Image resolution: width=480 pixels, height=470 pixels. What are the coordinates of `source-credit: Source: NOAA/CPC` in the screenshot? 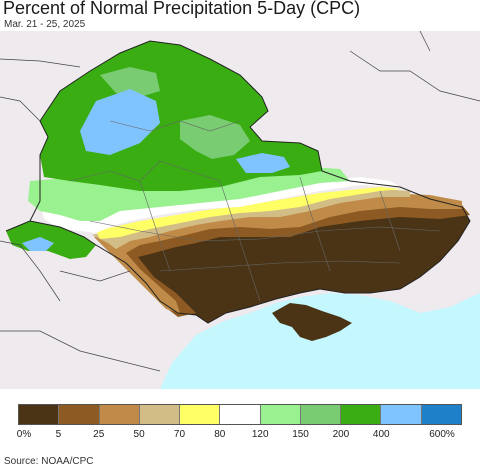 It's located at (49, 461).